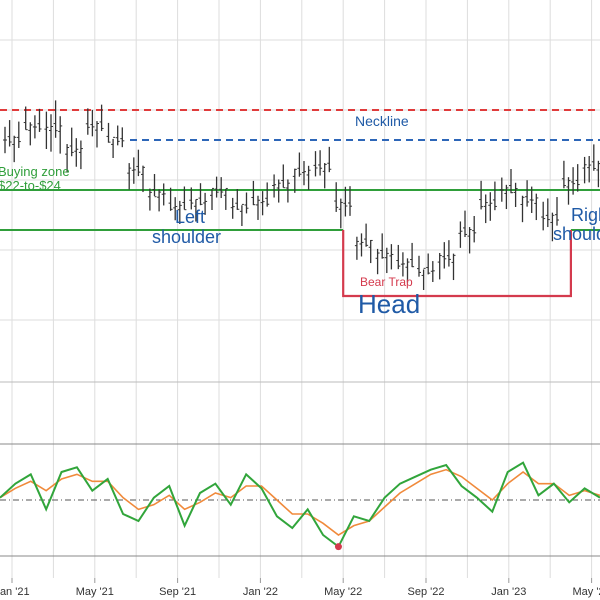 The height and width of the screenshot is (600, 600). What do you see at coordinates (300, 502) in the screenshot?
I see `oscillator-slow-line` at bounding box center [300, 502].